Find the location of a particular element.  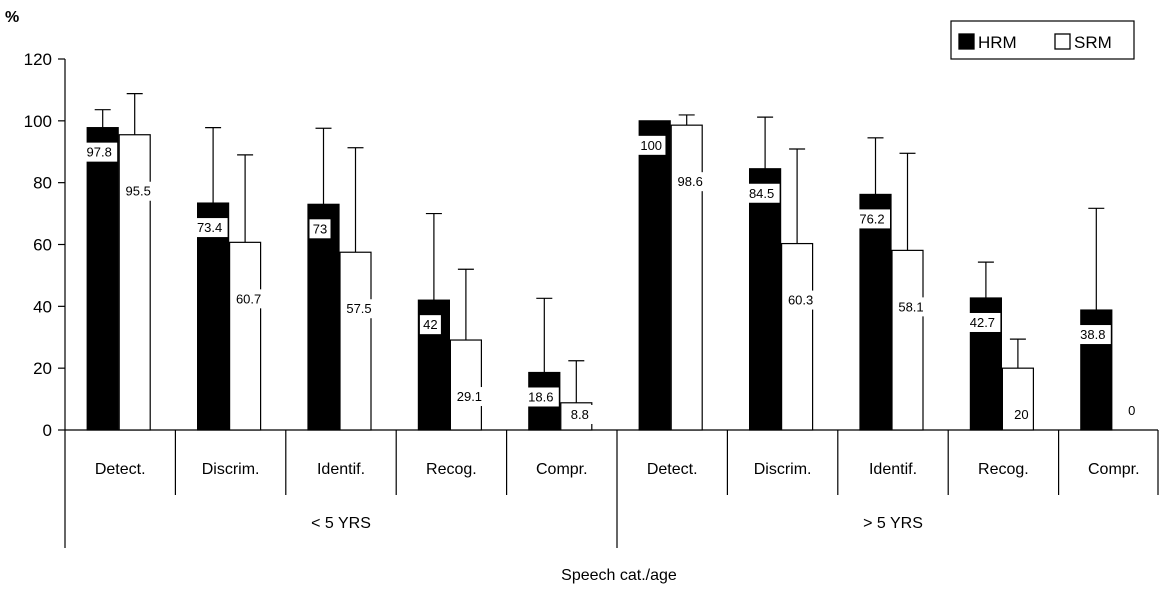

hrm-data-label: 84.5 is located at coordinates (761, 193).